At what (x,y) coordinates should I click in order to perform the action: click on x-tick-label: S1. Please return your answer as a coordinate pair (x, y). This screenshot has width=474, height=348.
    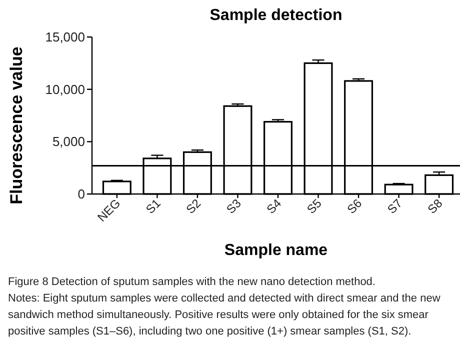
    Looking at the image, I should click on (153, 206).